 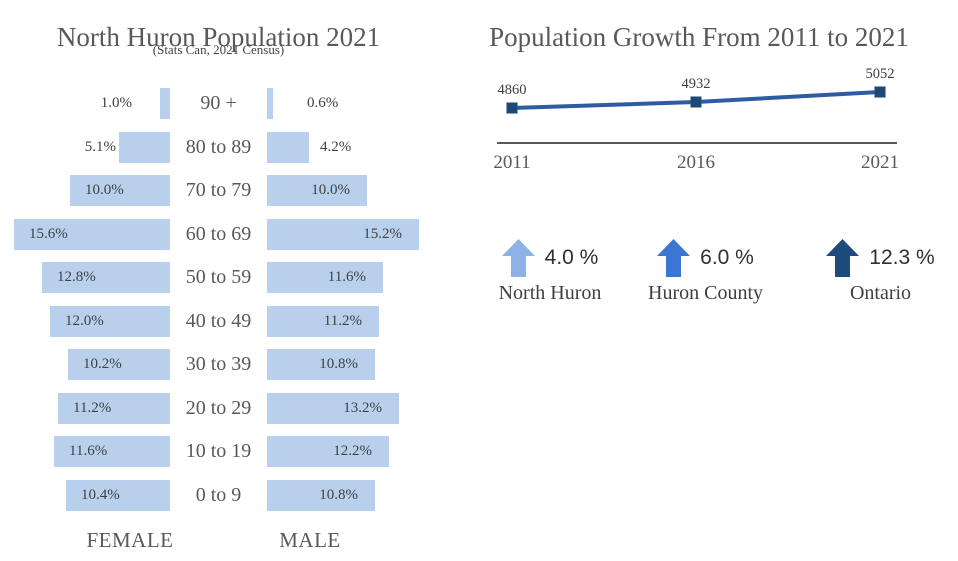 What do you see at coordinates (218, 146) in the screenshot?
I see `age-label: 80 to 89` at bounding box center [218, 146].